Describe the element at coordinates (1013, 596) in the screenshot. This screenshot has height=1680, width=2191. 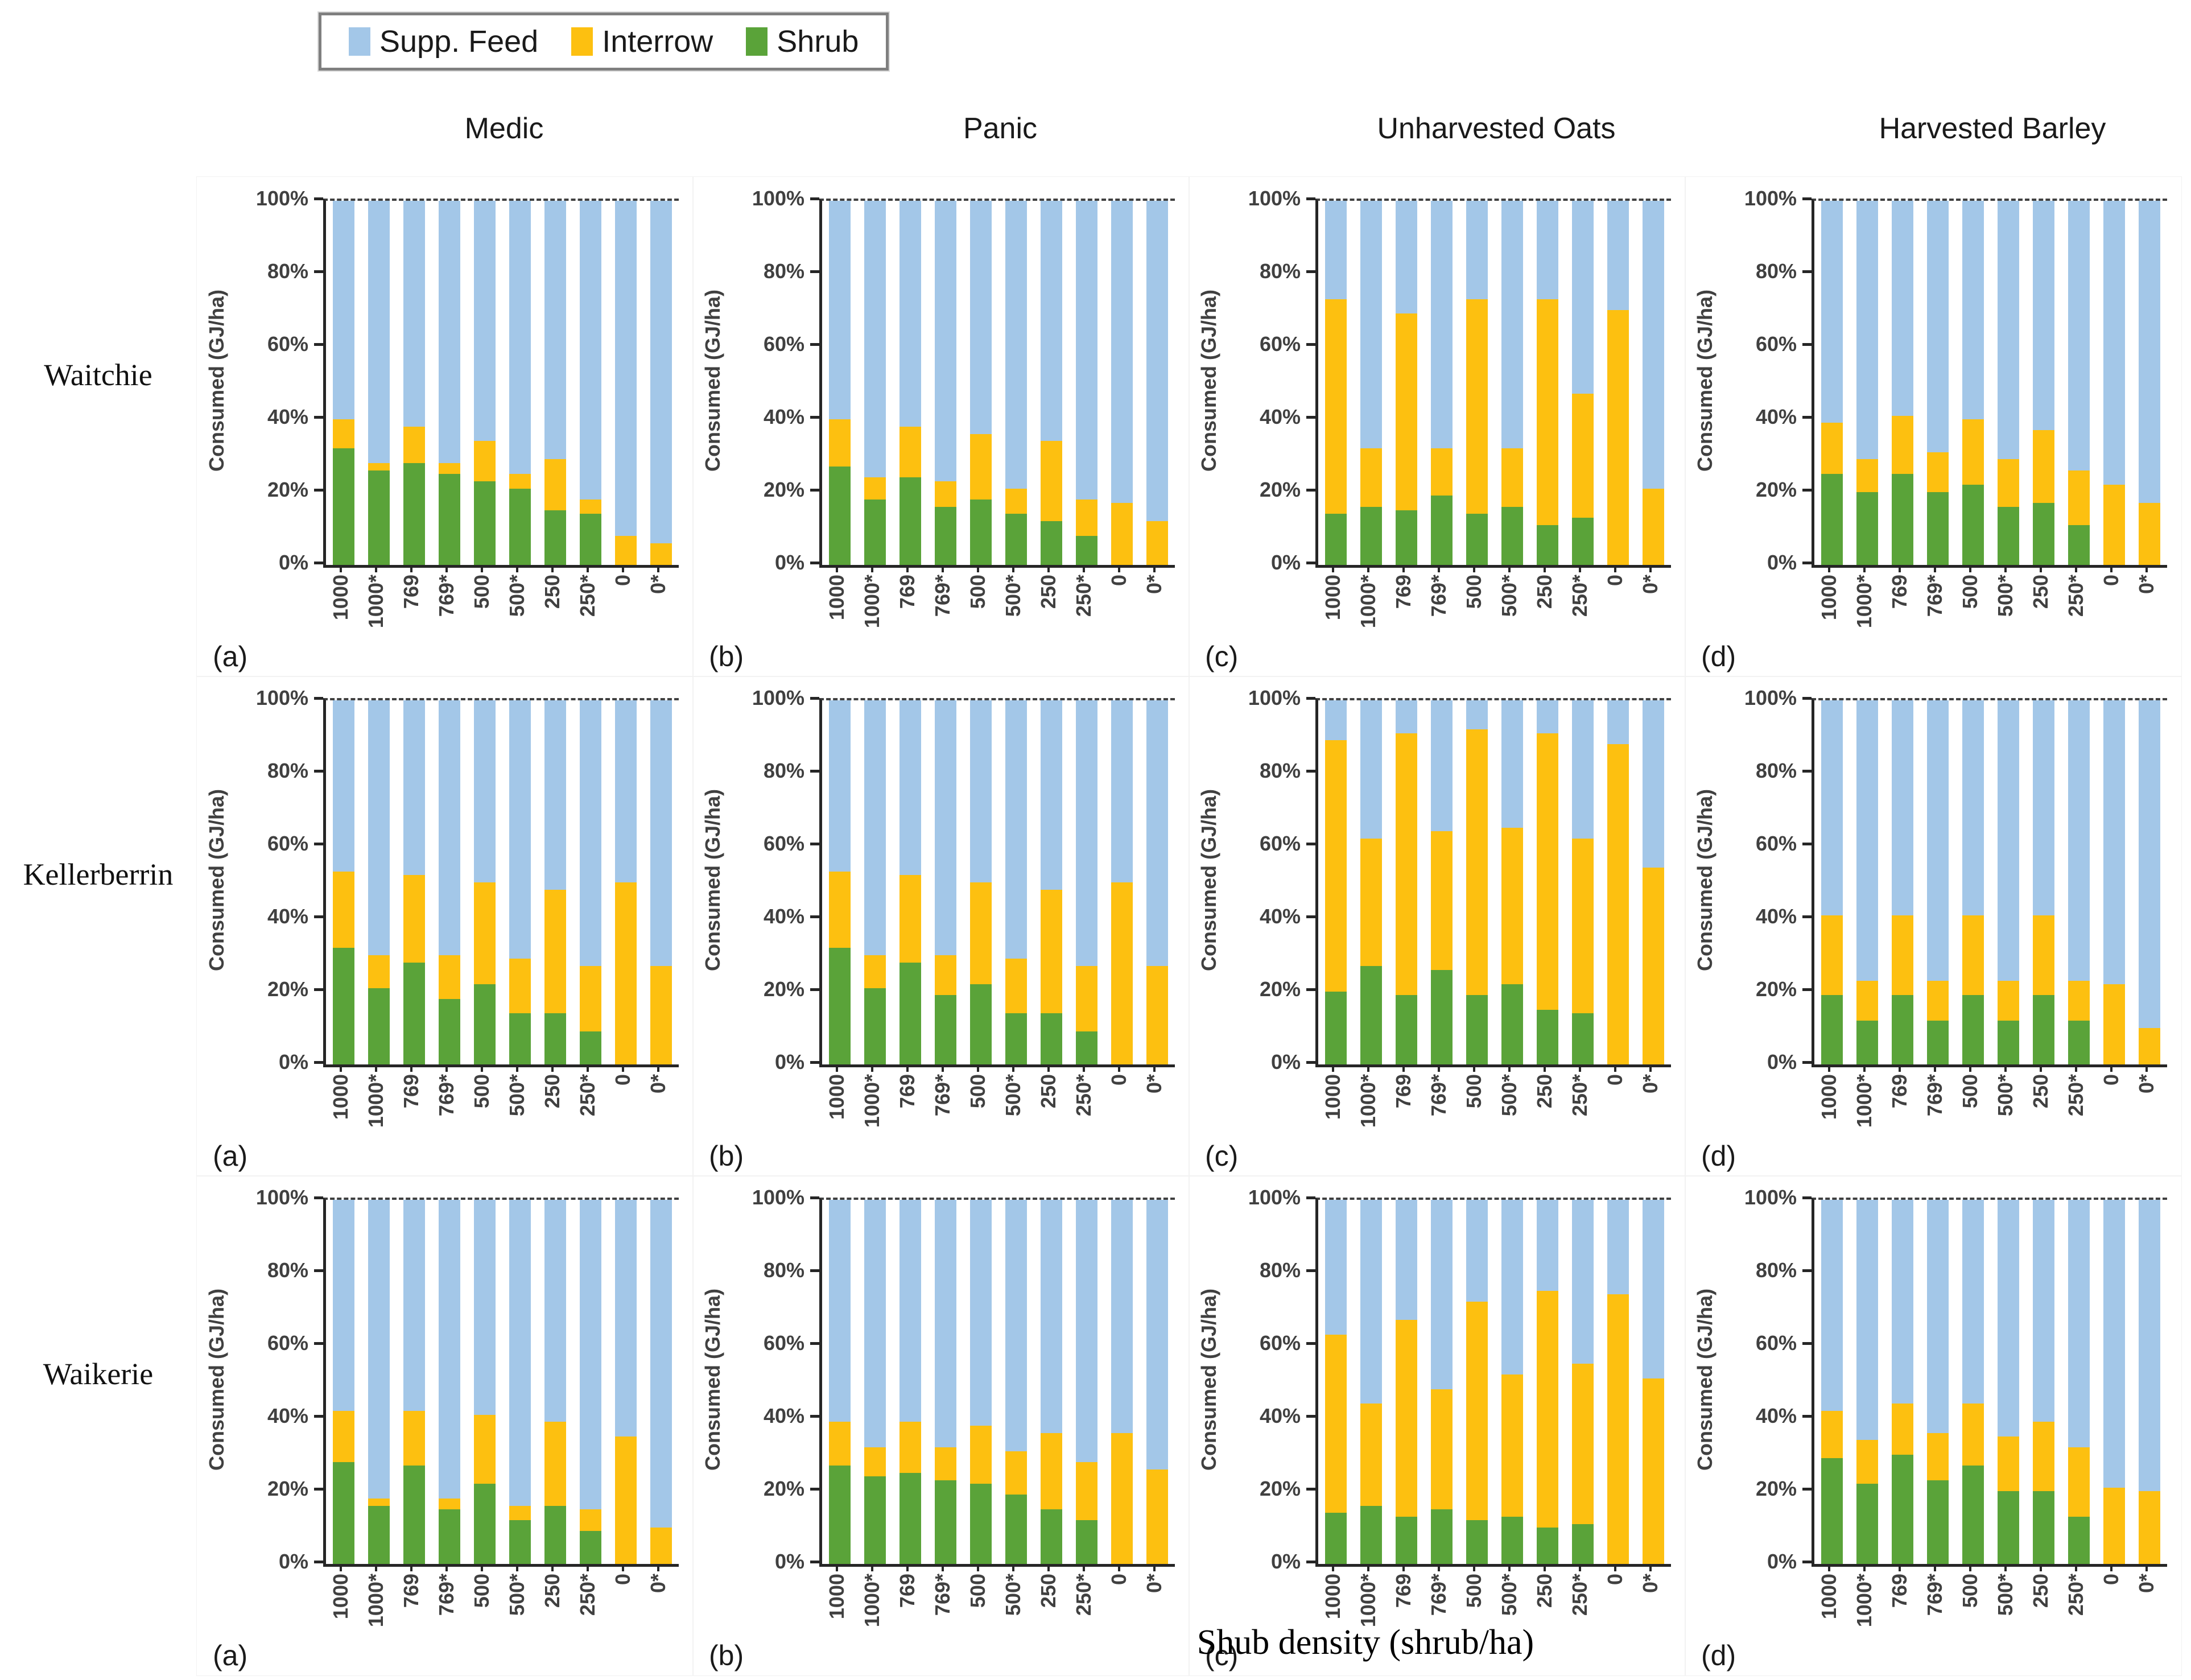
I see `x-tick-label: 500*` at that location.